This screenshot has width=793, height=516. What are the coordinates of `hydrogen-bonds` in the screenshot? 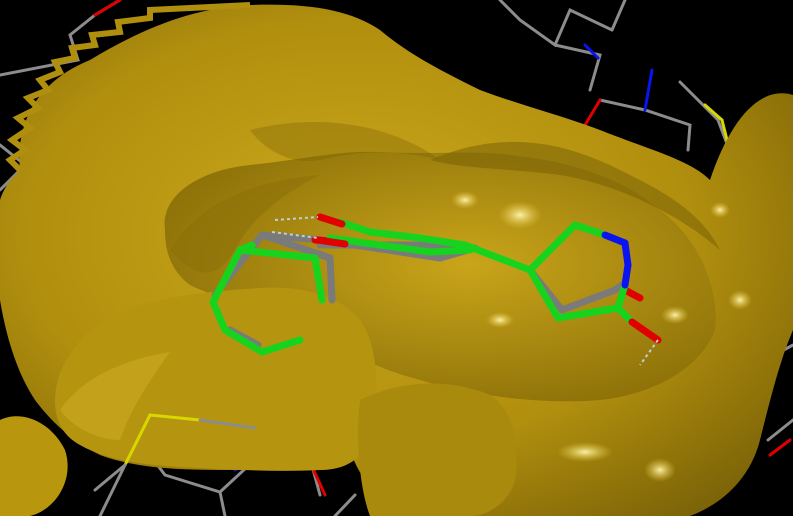 It's located at (465, 291).